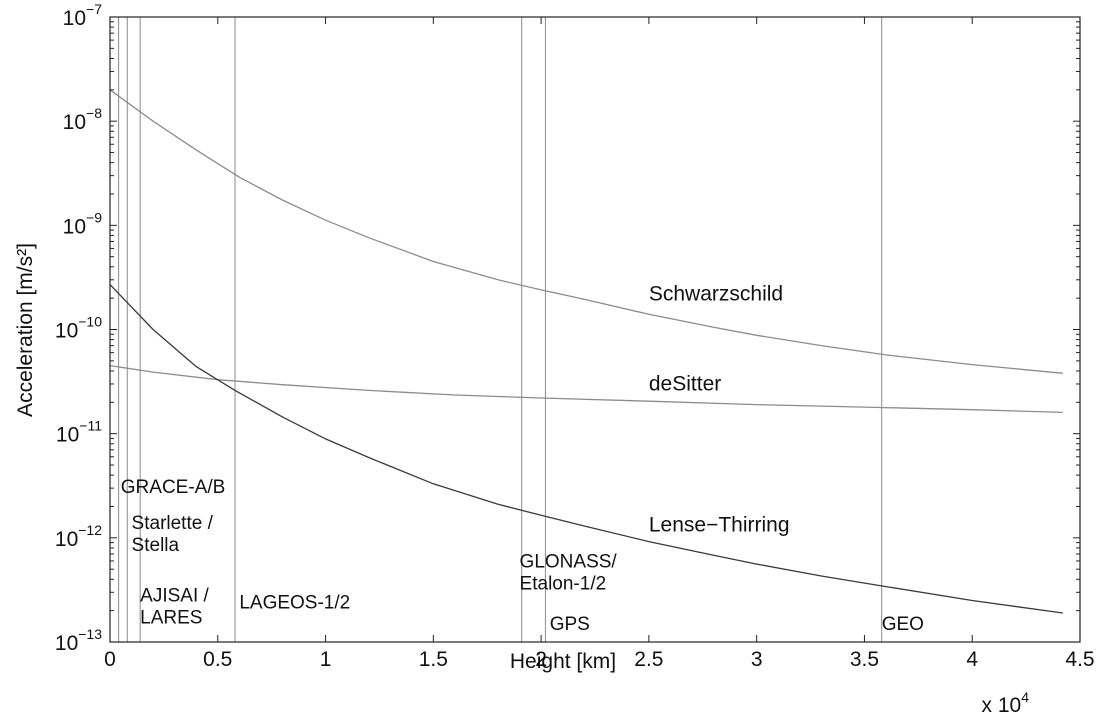 This screenshot has height=720, width=1099. Describe the element at coordinates (433, 659) in the screenshot. I see `x-tick-label: 1.5` at that location.